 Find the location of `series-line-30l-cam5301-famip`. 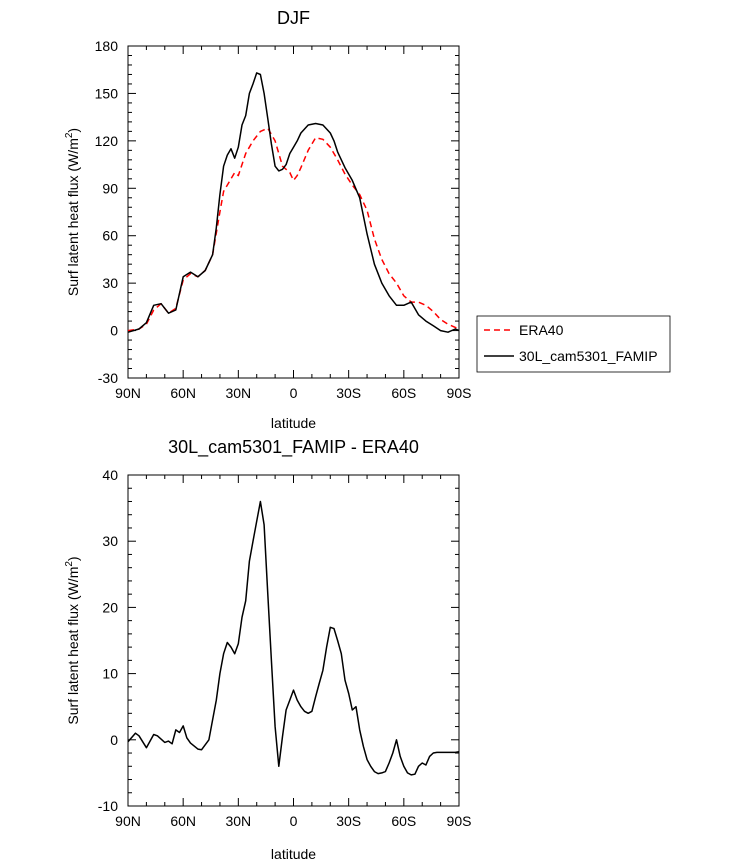

series-line-30l-cam5301-famip is located at coordinates (293, 202).